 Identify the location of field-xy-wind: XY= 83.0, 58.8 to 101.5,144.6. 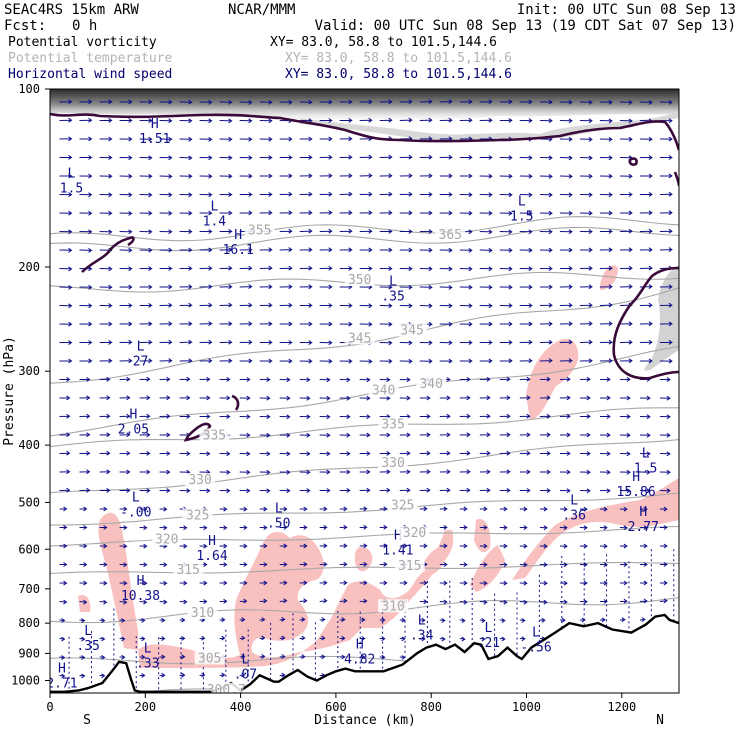
(398, 74).